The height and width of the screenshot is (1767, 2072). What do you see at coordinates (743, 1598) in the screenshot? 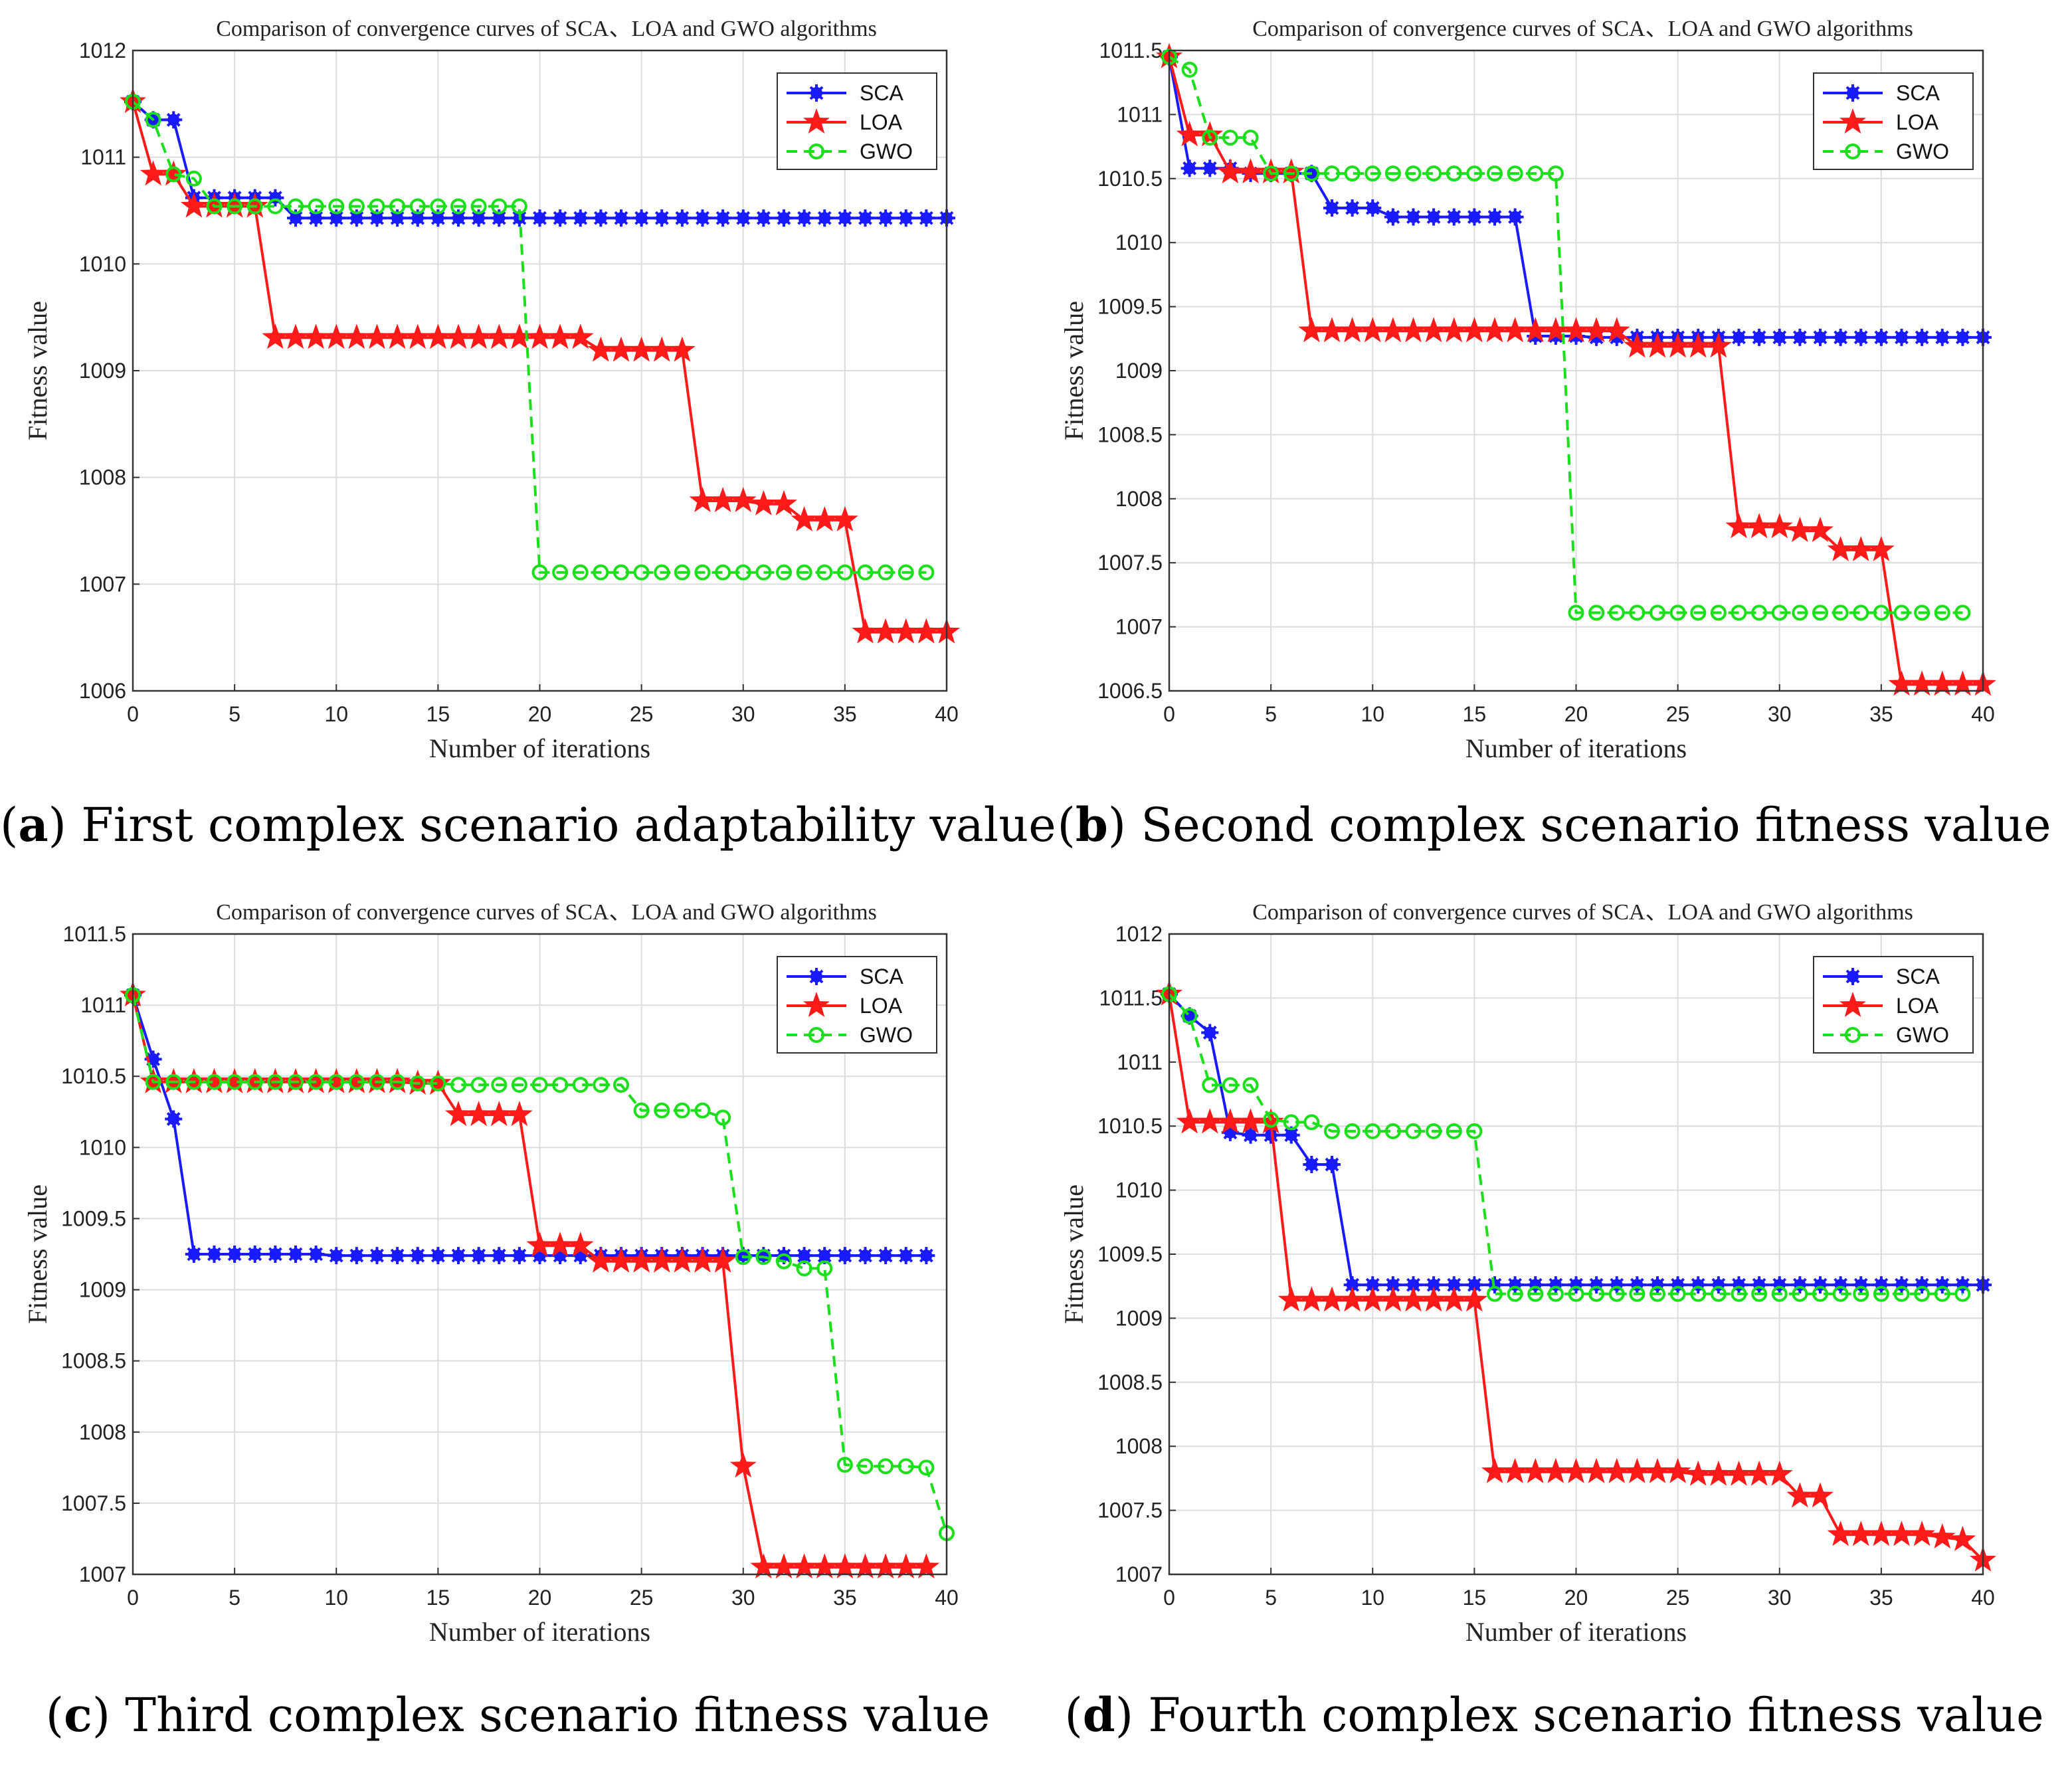
I see `x-tick-label: 30` at bounding box center [743, 1598].